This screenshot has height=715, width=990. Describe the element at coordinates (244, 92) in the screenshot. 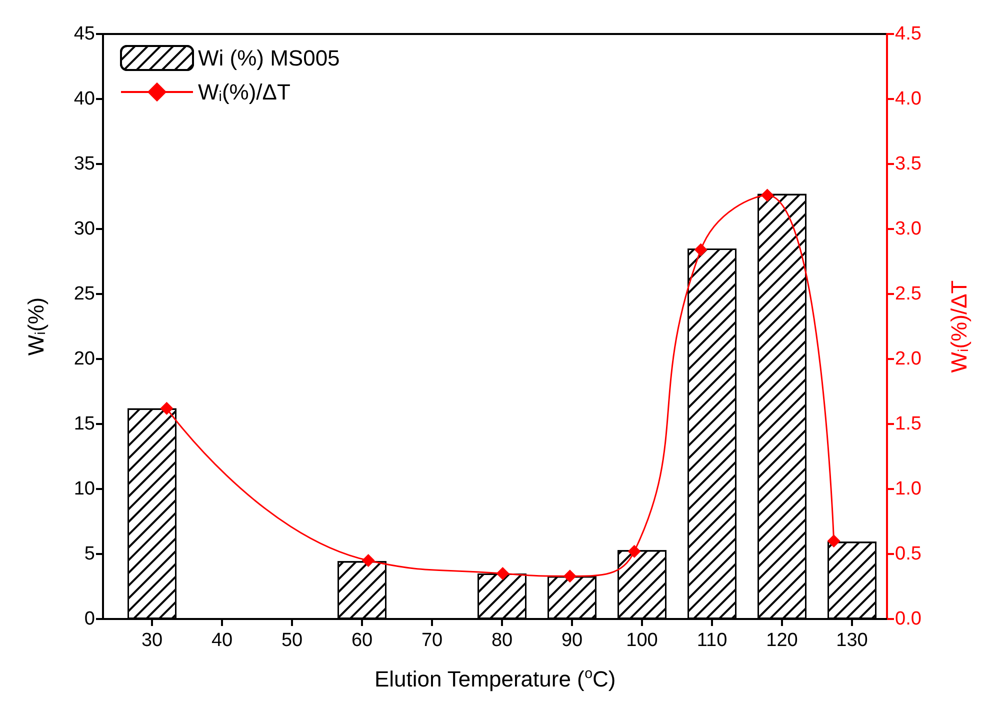

I see `legend-label: Wi(%)/ΔT` at that location.